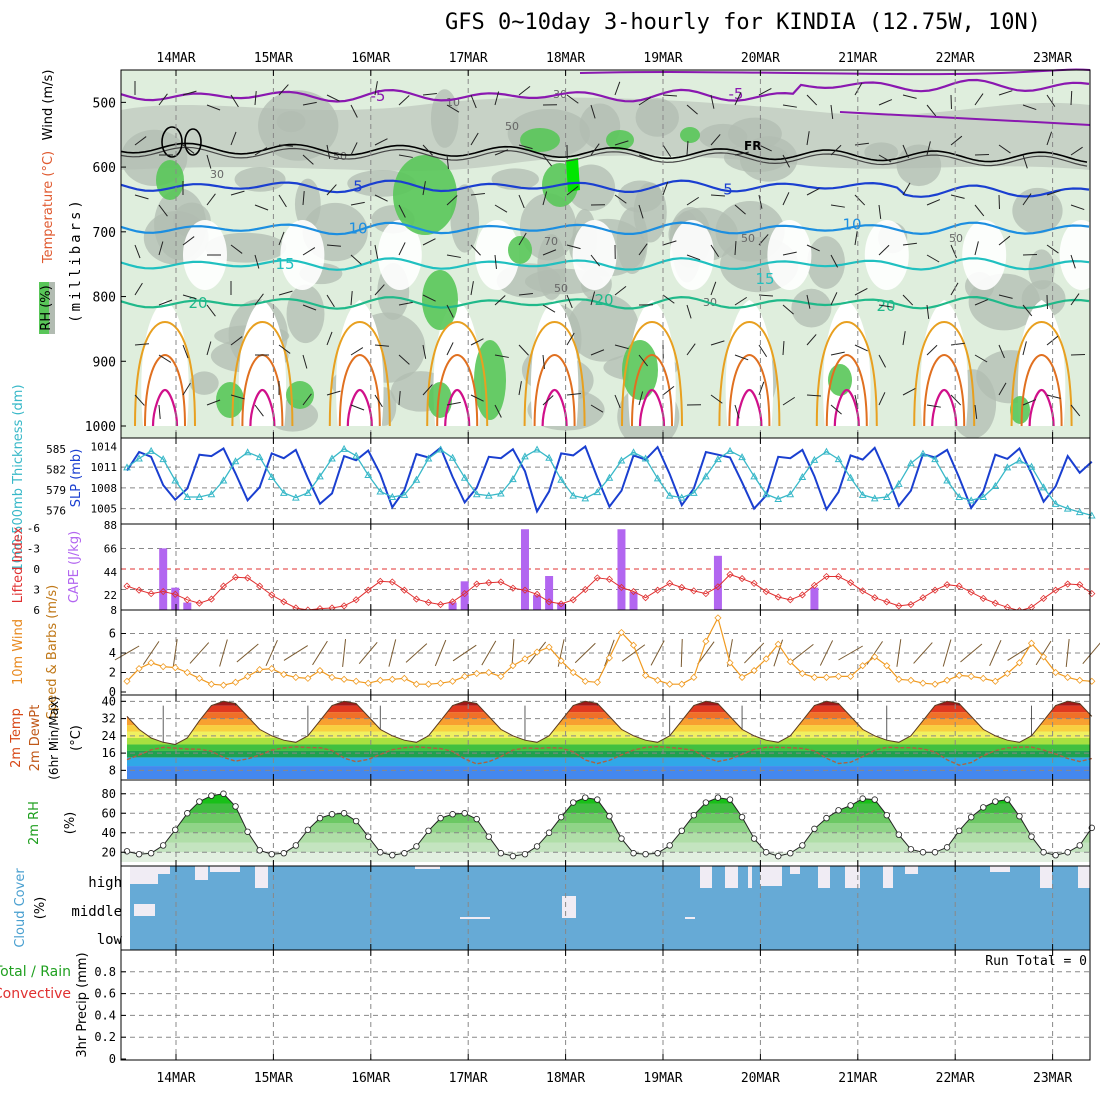  I want to click on isotherm-label: -5, so click(378, 96).